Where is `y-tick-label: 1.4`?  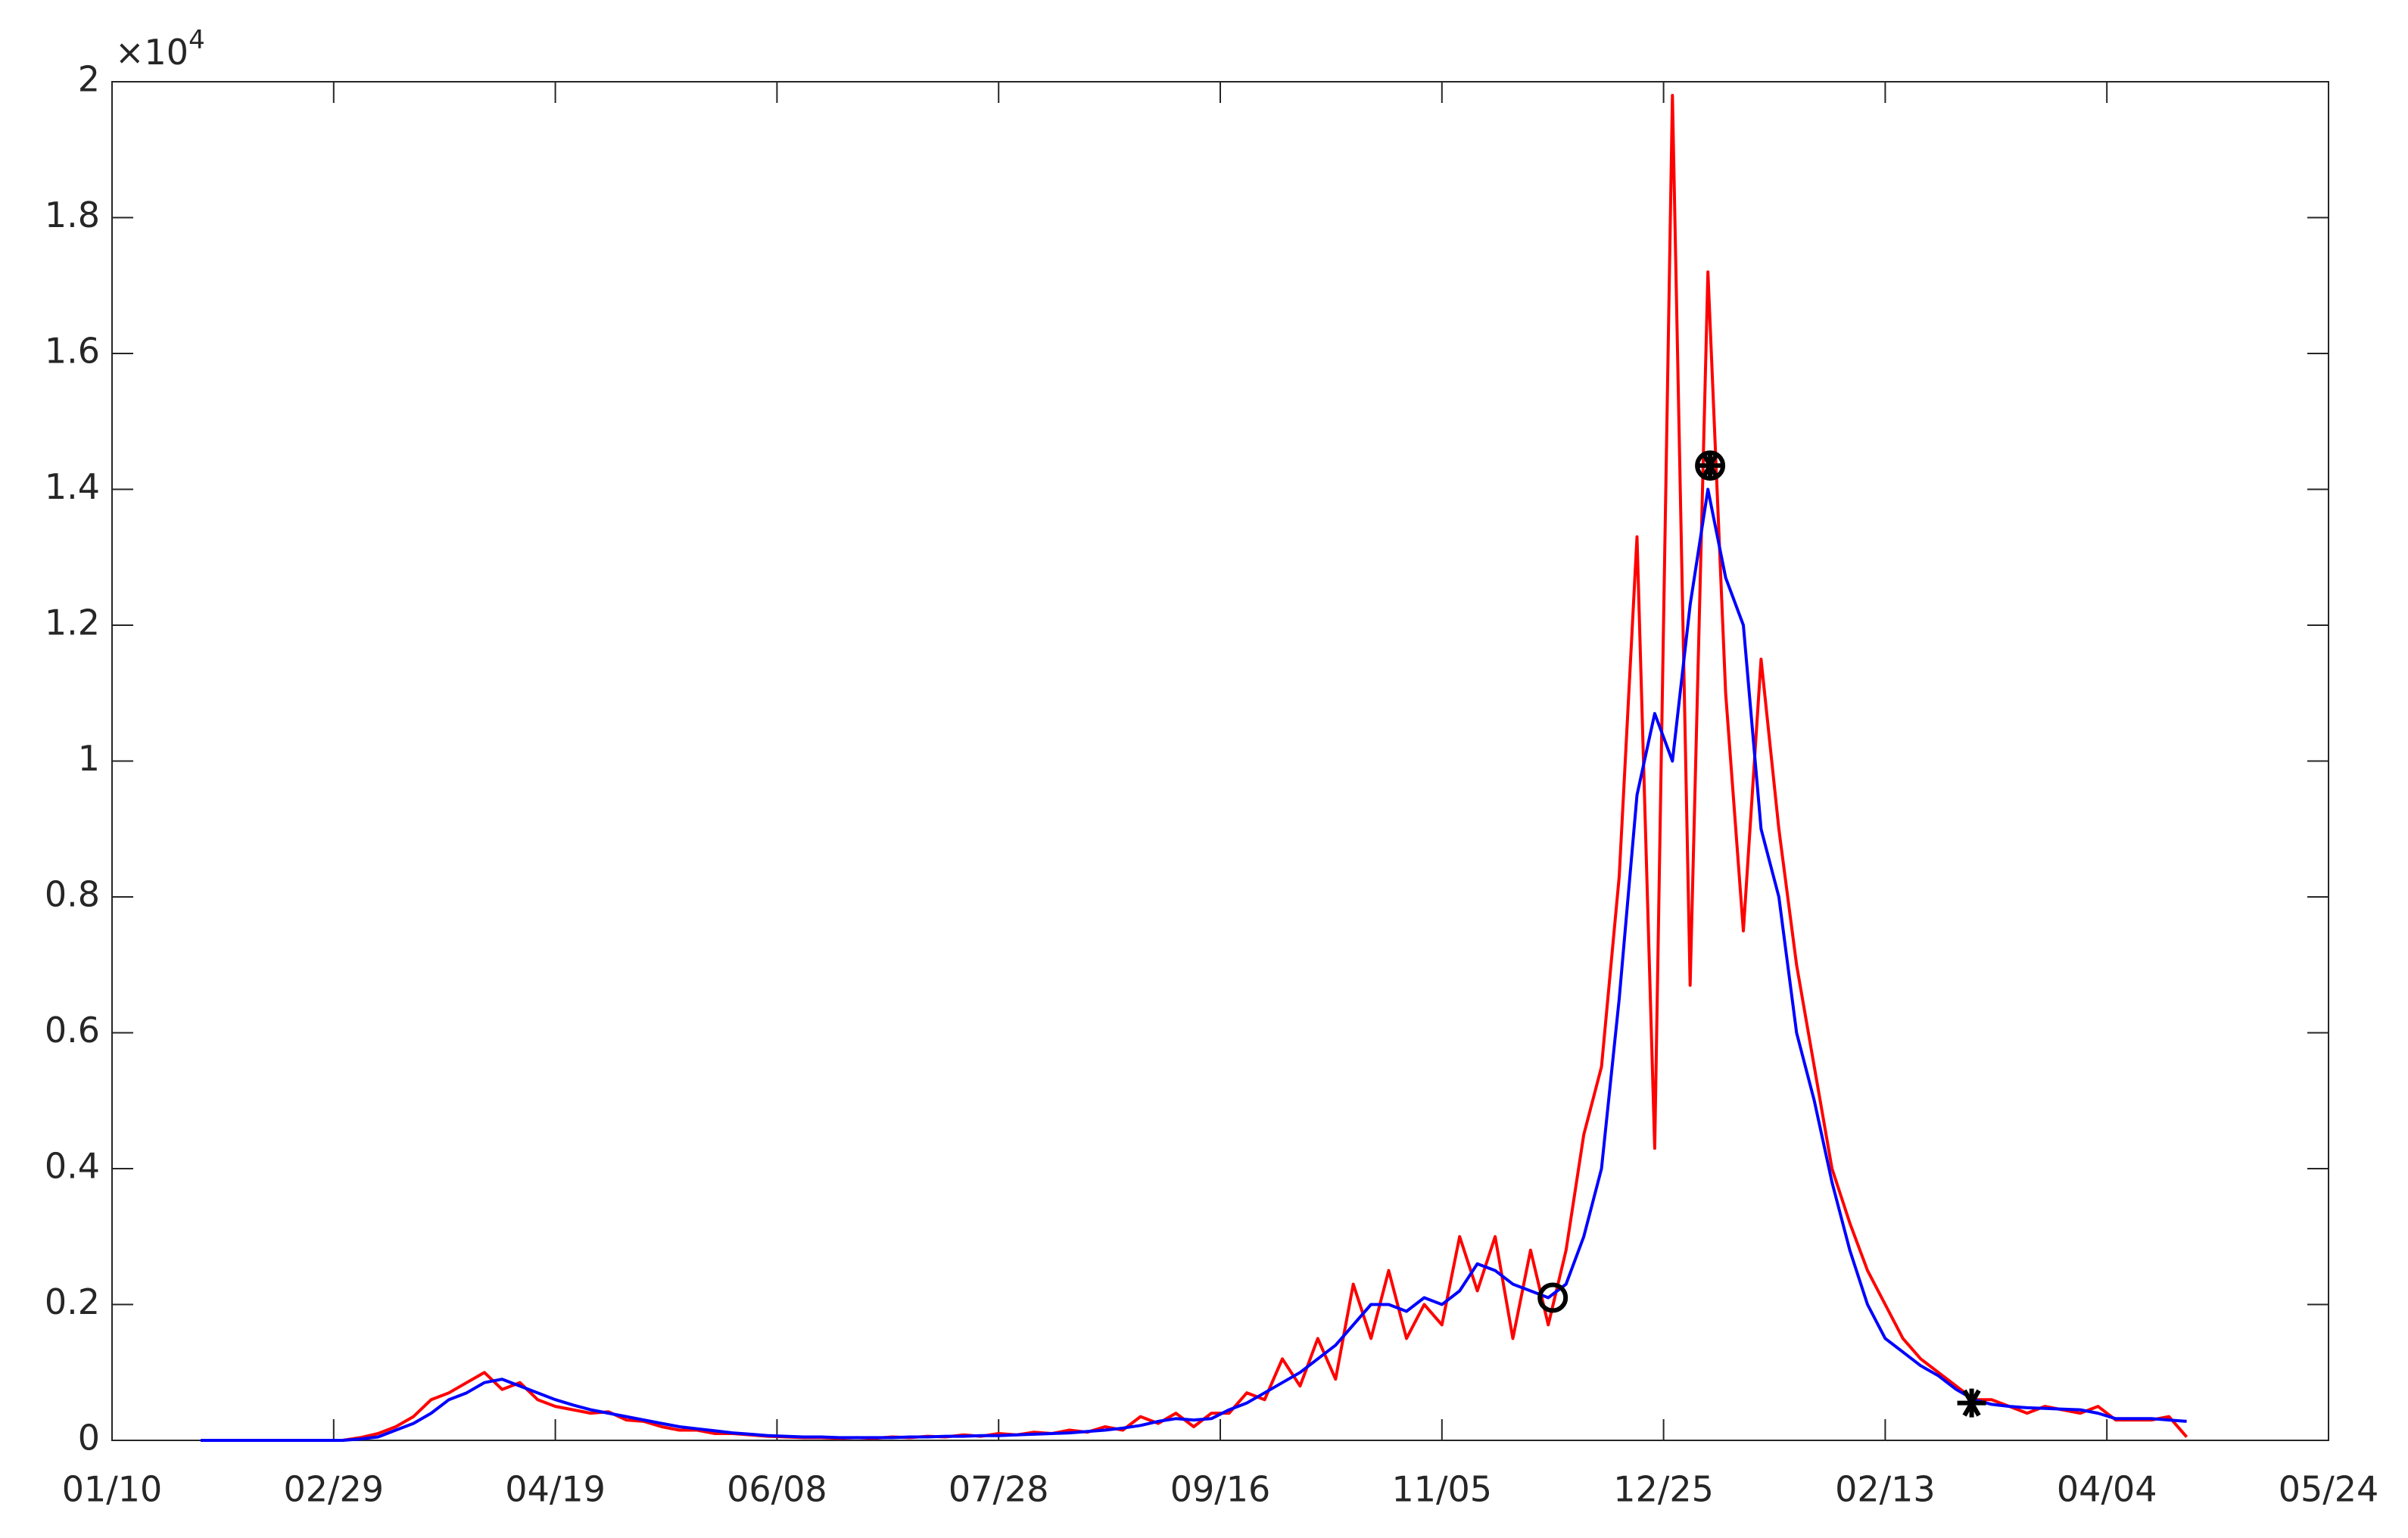
y-tick-label: 1.4 is located at coordinates (73, 486).